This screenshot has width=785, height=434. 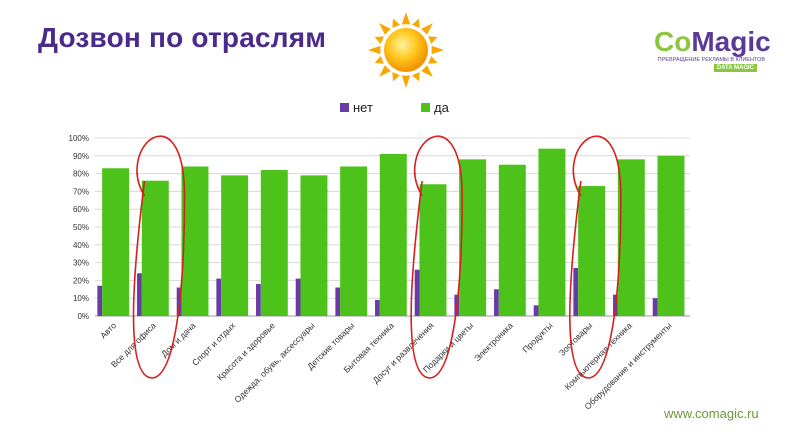 I want to click on y-axis-ticks: 0% 10% 20% 30% 40% 50% 60% 70% 80% 90% 100%, so click(x=79, y=227).